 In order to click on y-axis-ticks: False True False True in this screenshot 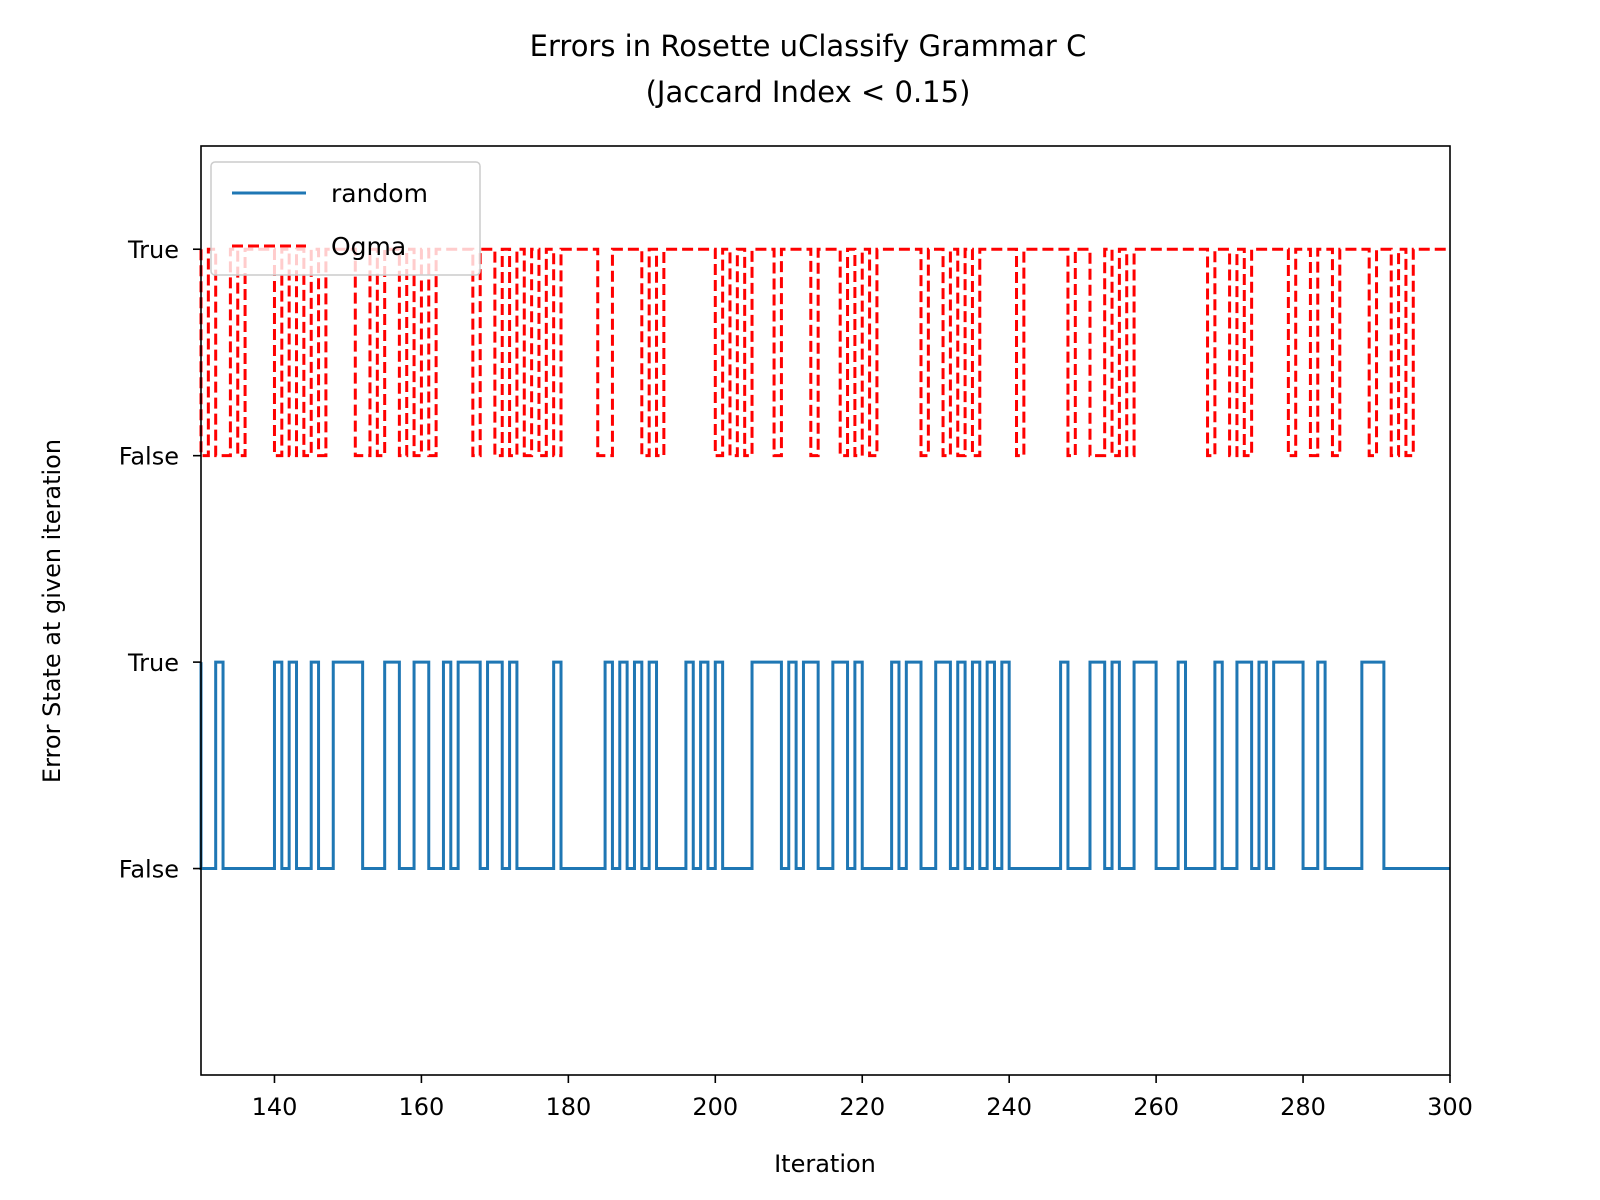, I will do `click(160, 560)`.